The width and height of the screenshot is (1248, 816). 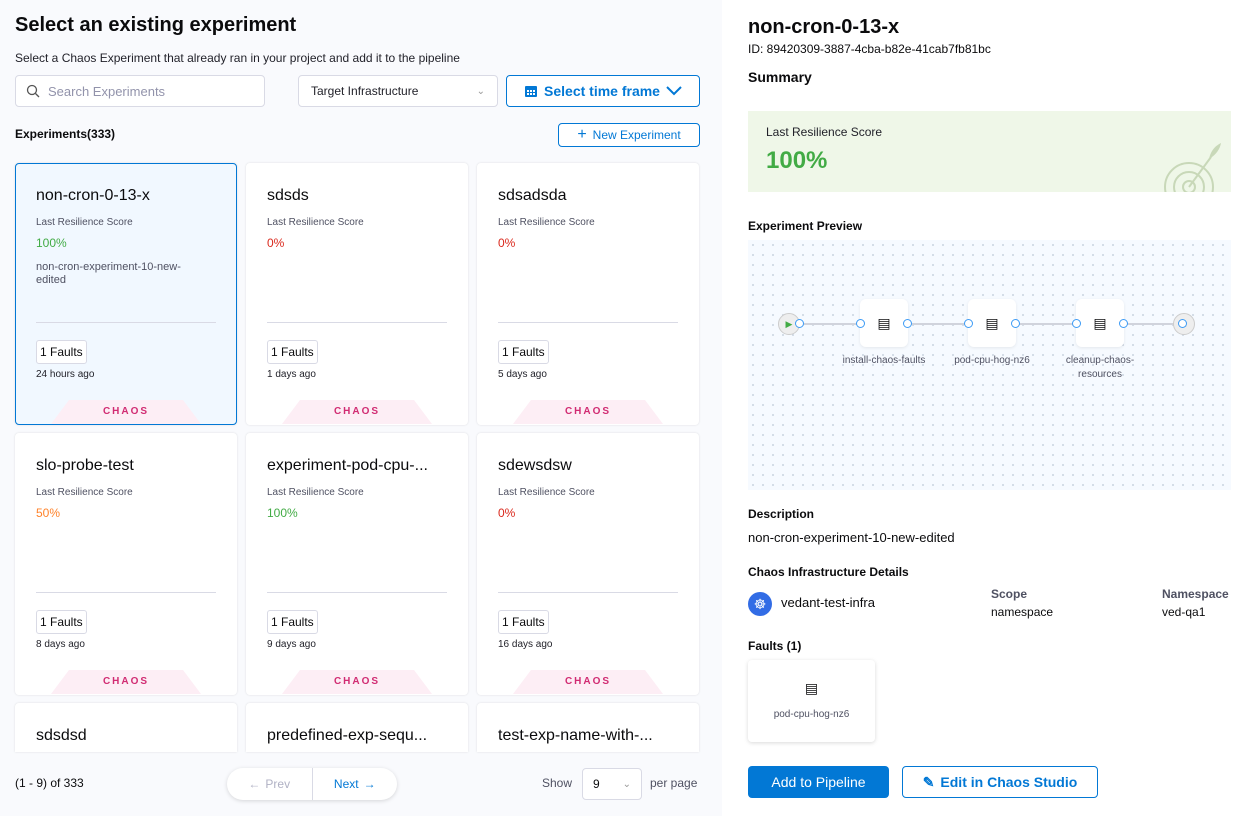 I want to click on description-heading: Description, so click(x=781, y=514).